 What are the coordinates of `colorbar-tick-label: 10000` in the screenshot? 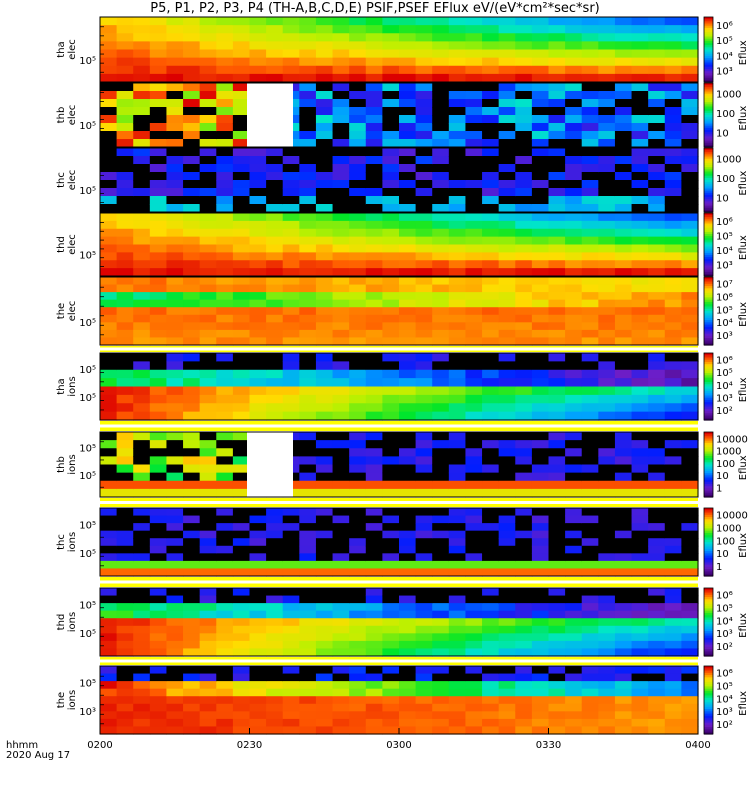 It's located at (732, 516).